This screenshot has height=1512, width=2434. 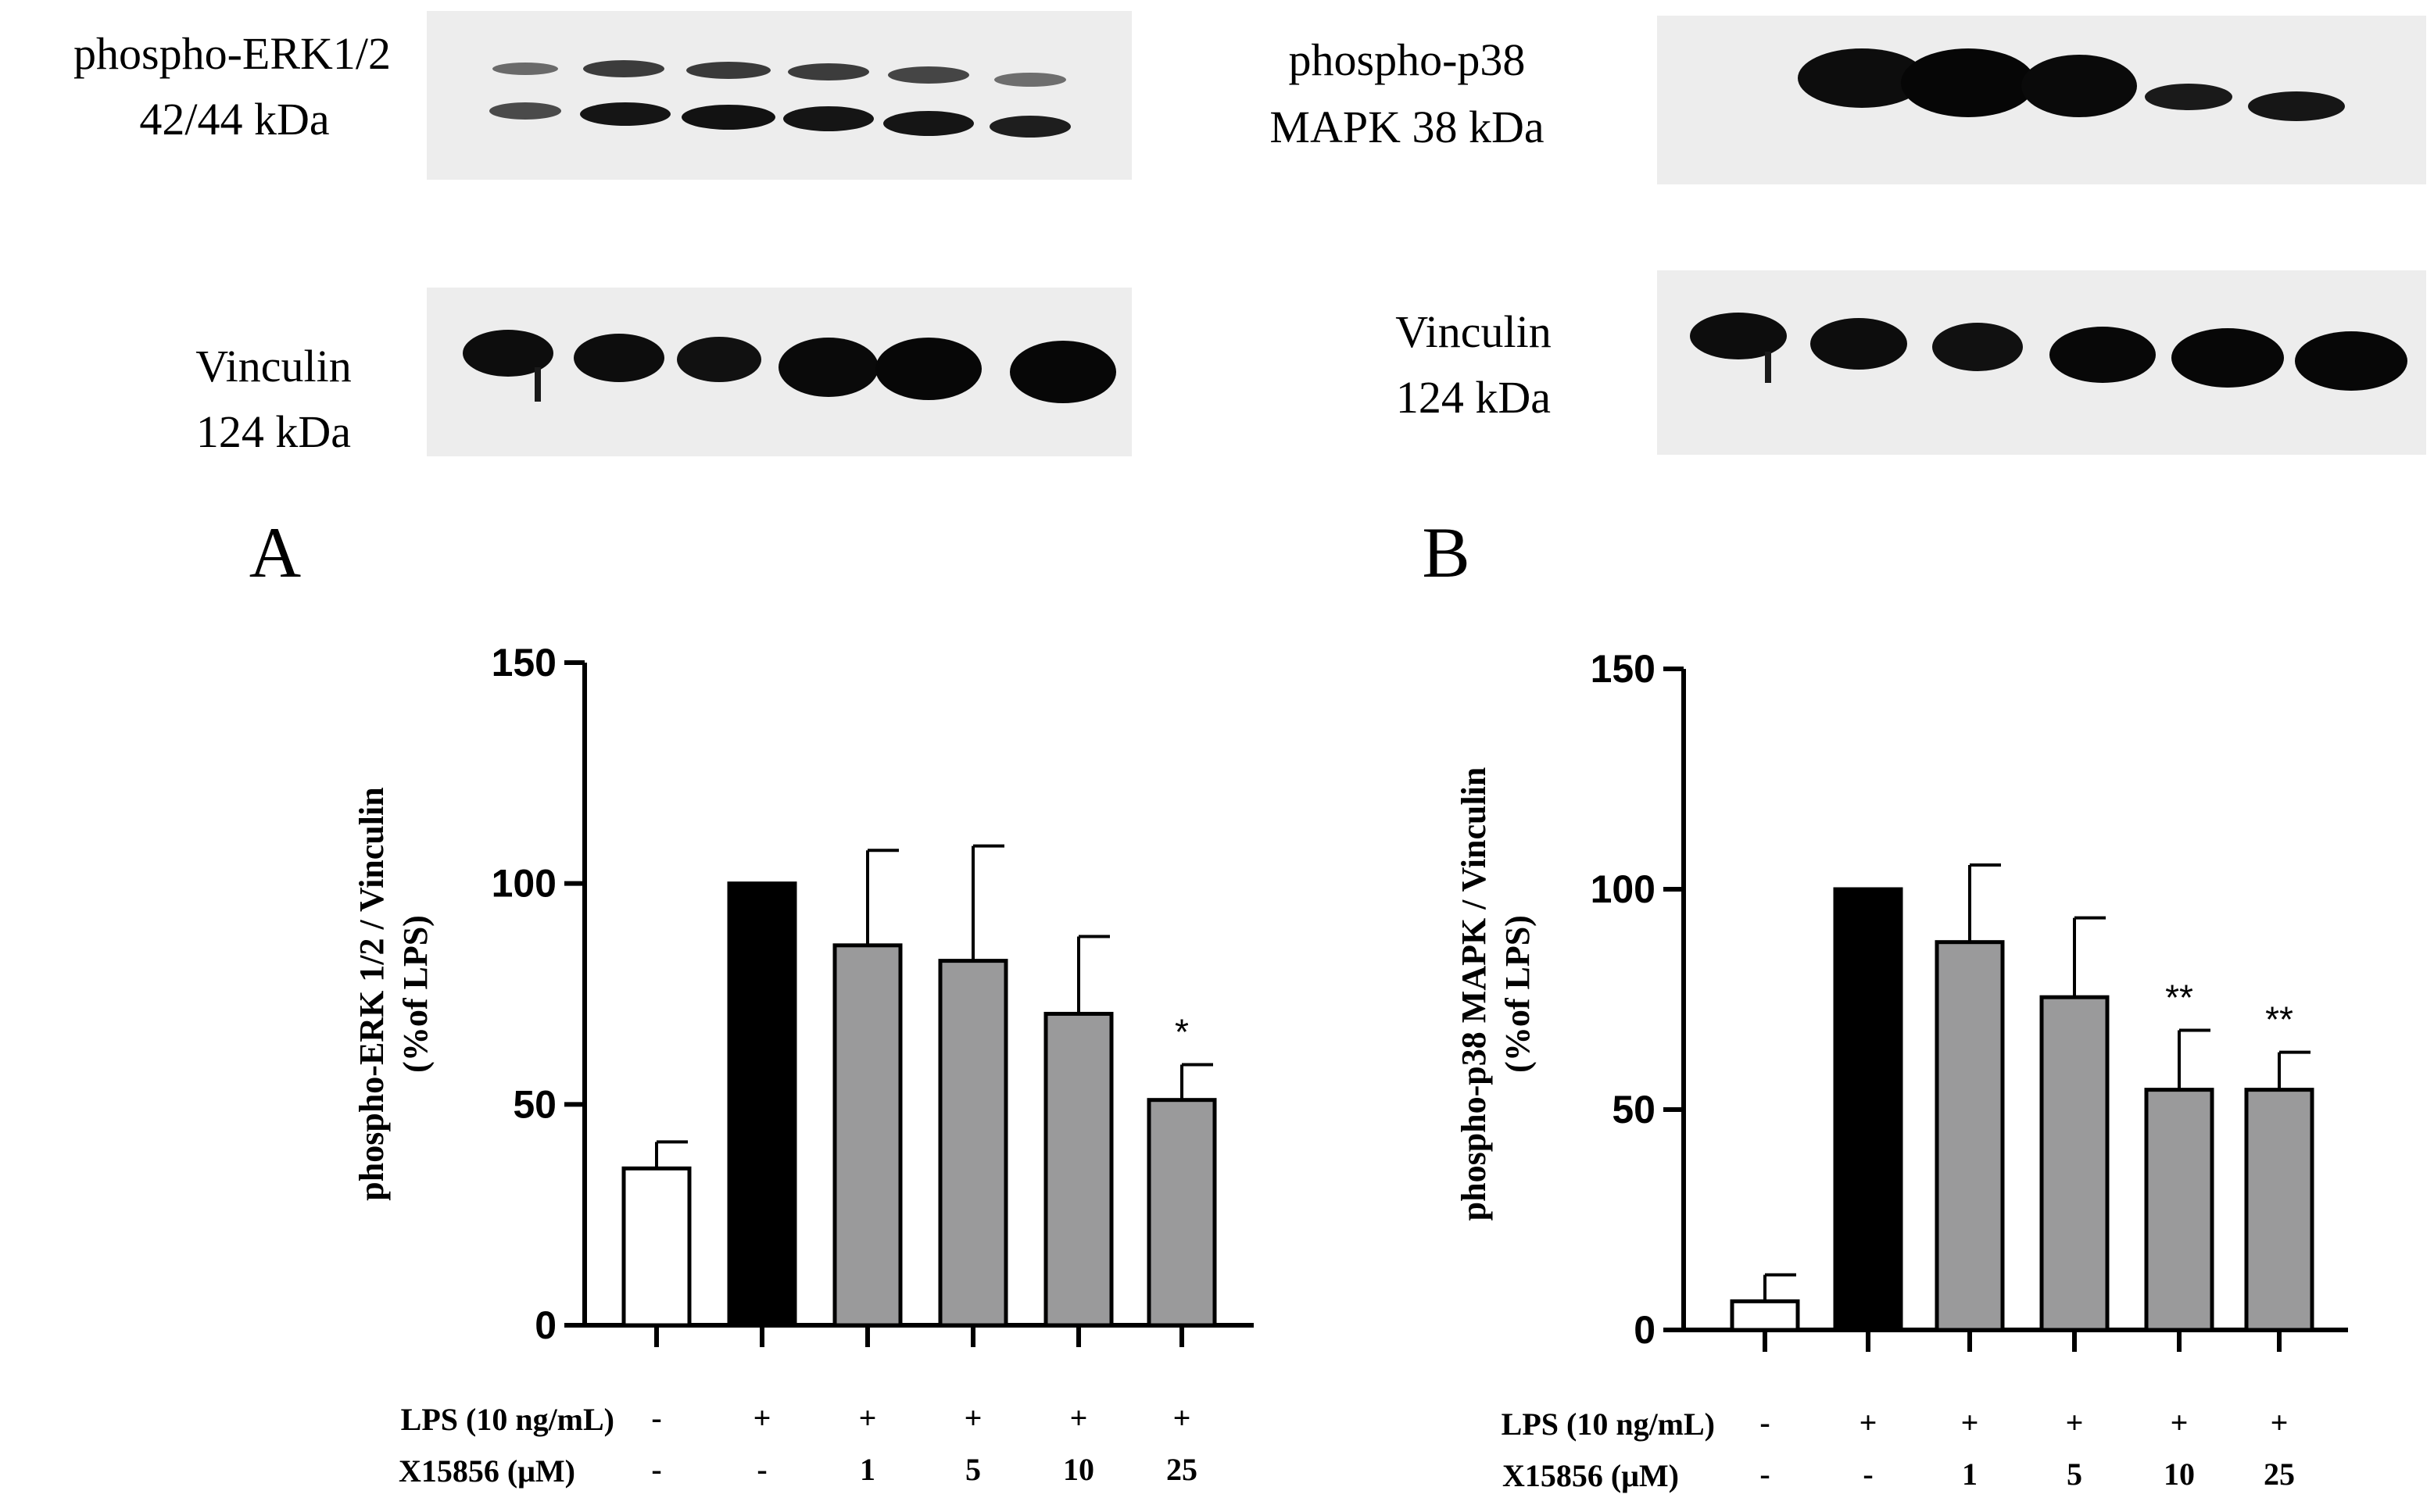 What do you see at coordinates (234, 119) in the screenshot?
I see `blot-a-target-label-line2: 42/44 kDa` at bounding box center [234, 119].